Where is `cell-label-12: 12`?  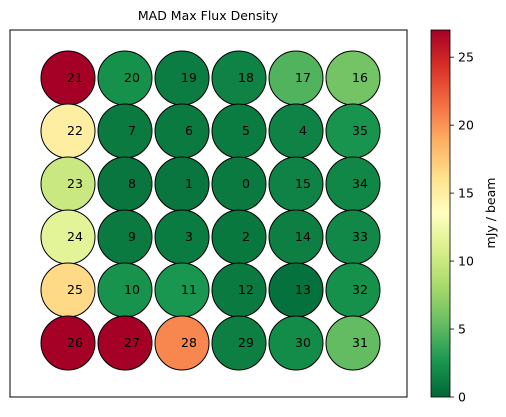 cell-label-12: 12 is located at coordinates (246, 289).